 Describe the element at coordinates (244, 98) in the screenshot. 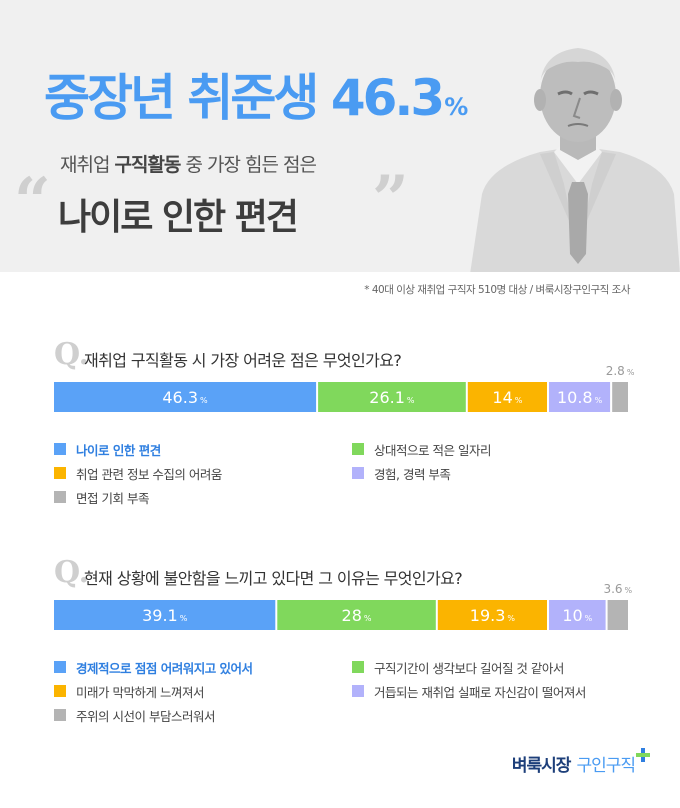

I see `headline-text: 중장년 취준생 46.3` at that location.